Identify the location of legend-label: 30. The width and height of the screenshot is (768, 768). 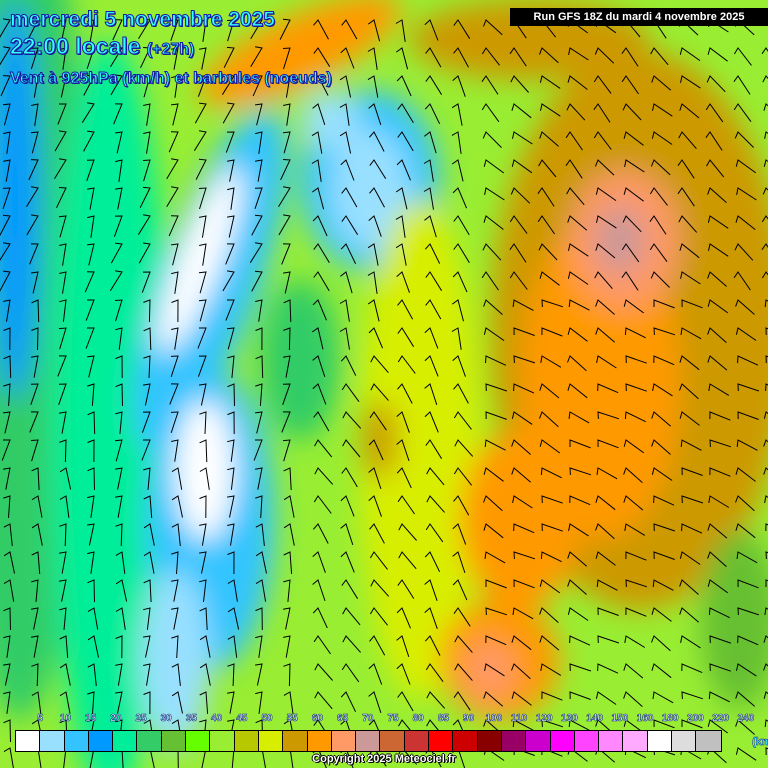
(166, 719).